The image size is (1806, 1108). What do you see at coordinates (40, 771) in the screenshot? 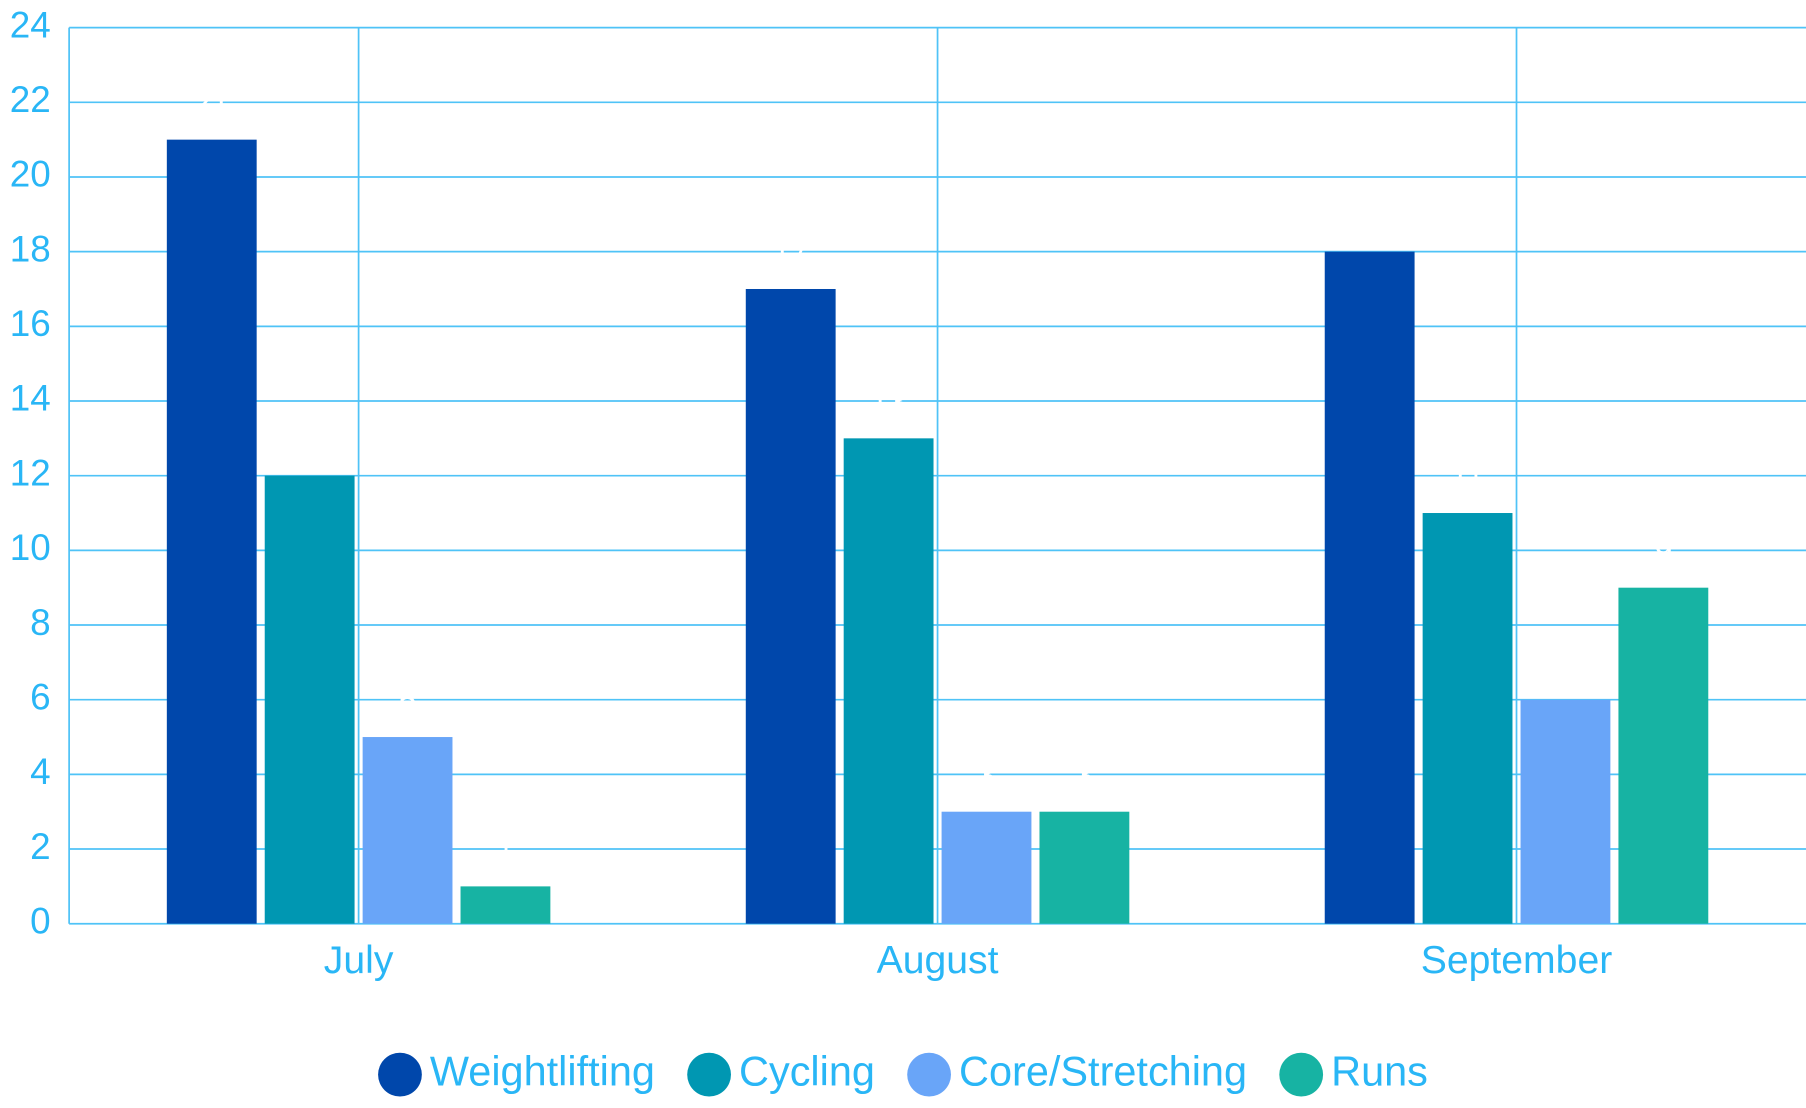
I see `y-tick-label: 4` at bounding box center [40, 771].